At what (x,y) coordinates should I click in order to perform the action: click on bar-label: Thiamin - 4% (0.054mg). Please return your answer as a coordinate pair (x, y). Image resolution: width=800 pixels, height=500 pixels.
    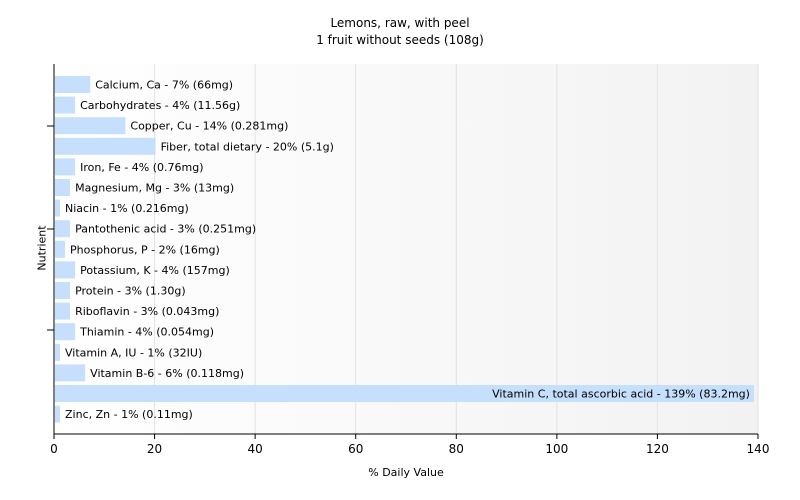
    Looking at the image, I should click on (146, 332).